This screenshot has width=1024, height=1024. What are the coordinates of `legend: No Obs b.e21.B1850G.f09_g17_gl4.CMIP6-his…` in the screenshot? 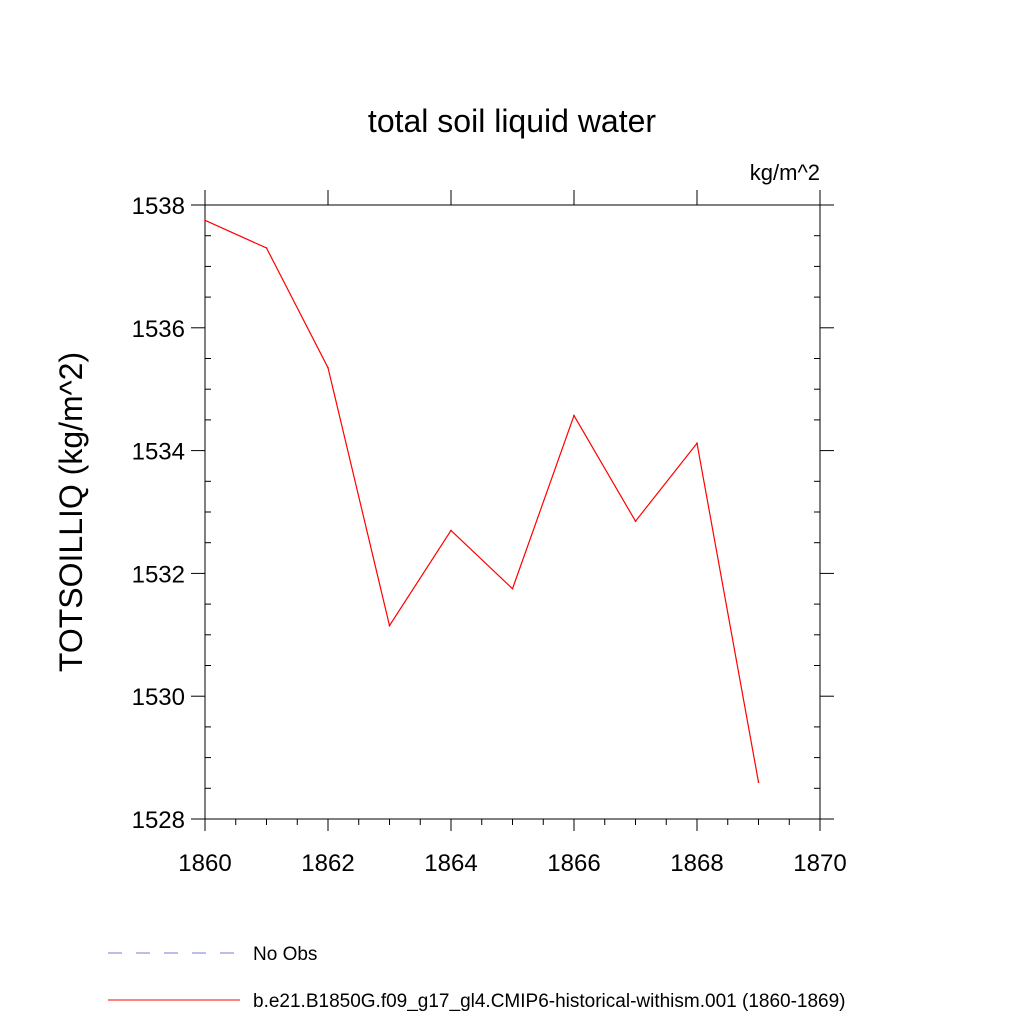 It's located at (477, 978).